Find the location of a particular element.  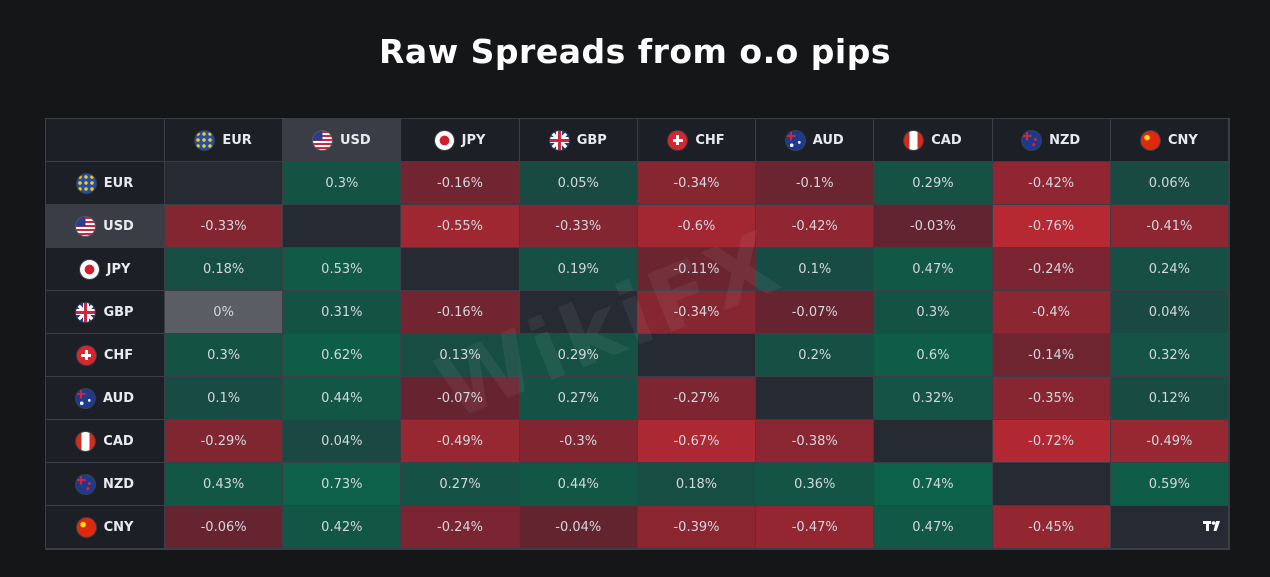

row-header-cad: CAD is located at coordinates (105, 441).